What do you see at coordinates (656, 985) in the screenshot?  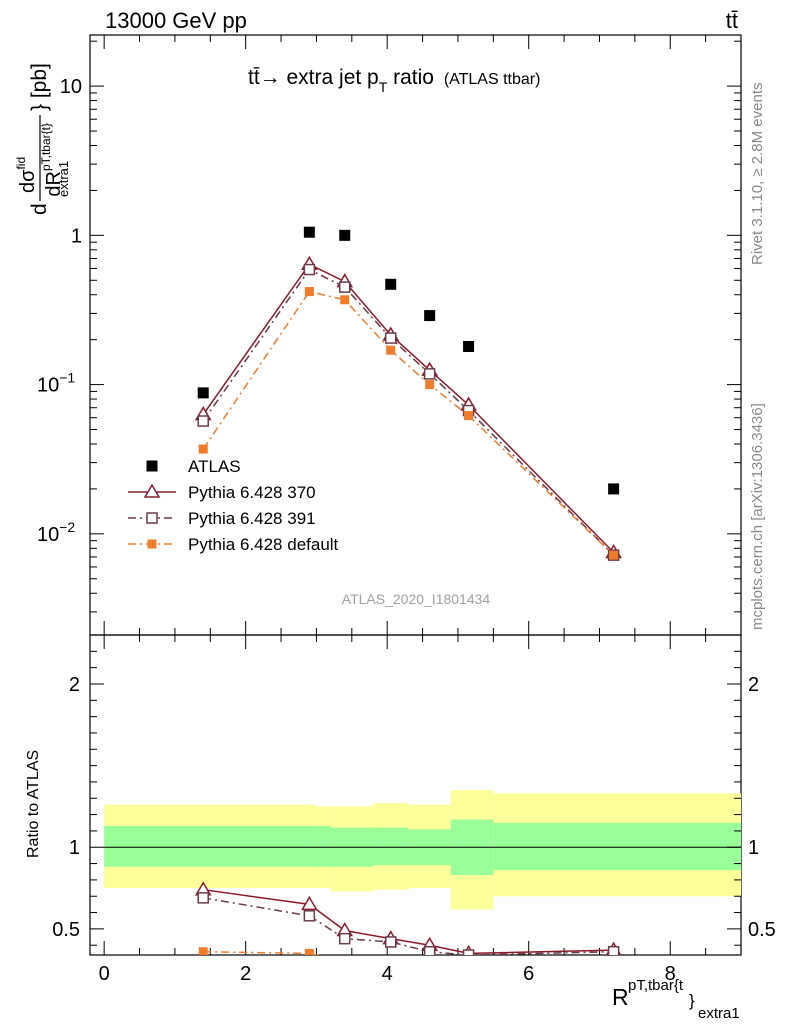 I see `x-axis-label-sup: pT,tbar{t` at bounding box center [656, 985].